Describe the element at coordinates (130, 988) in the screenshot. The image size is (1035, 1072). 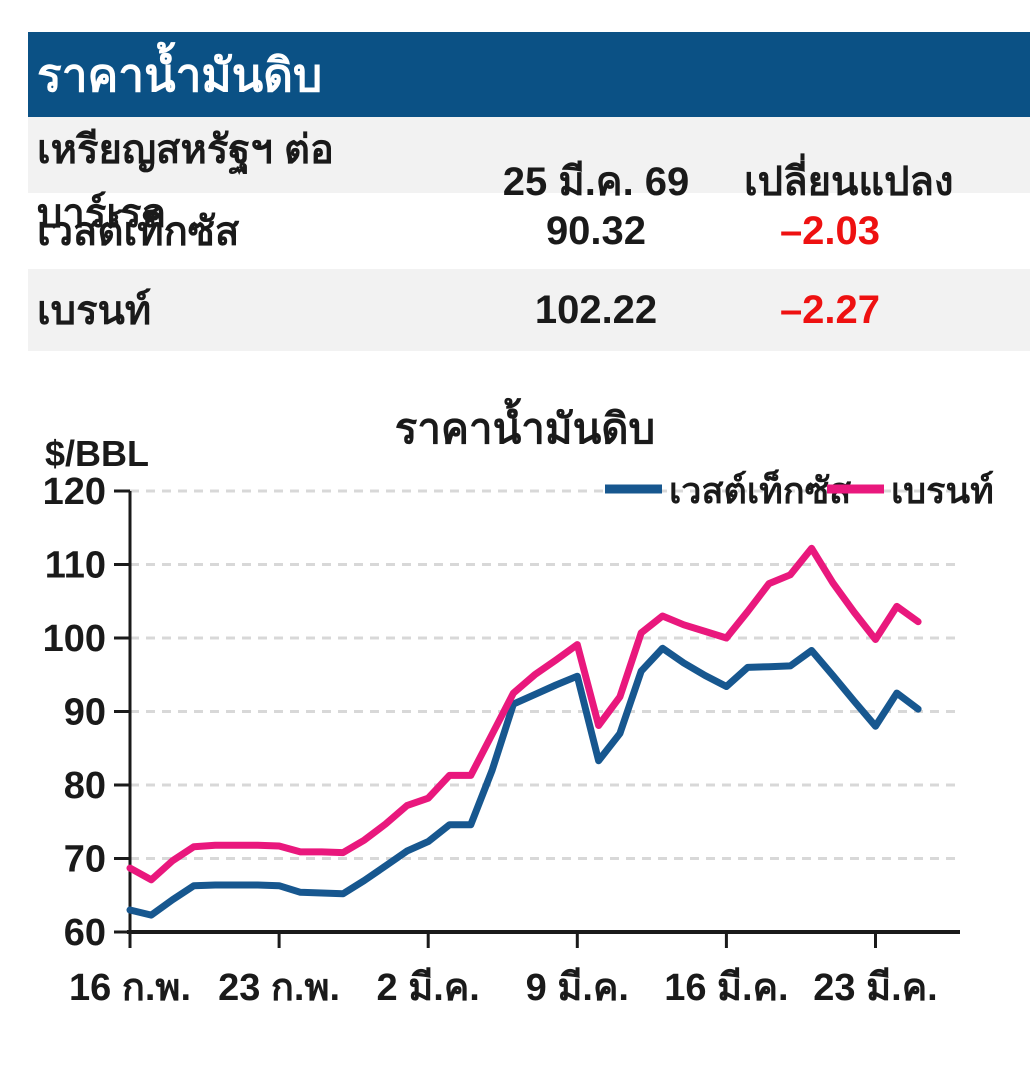
I see `x-tick-label: 16 ก.พ.` at that location.